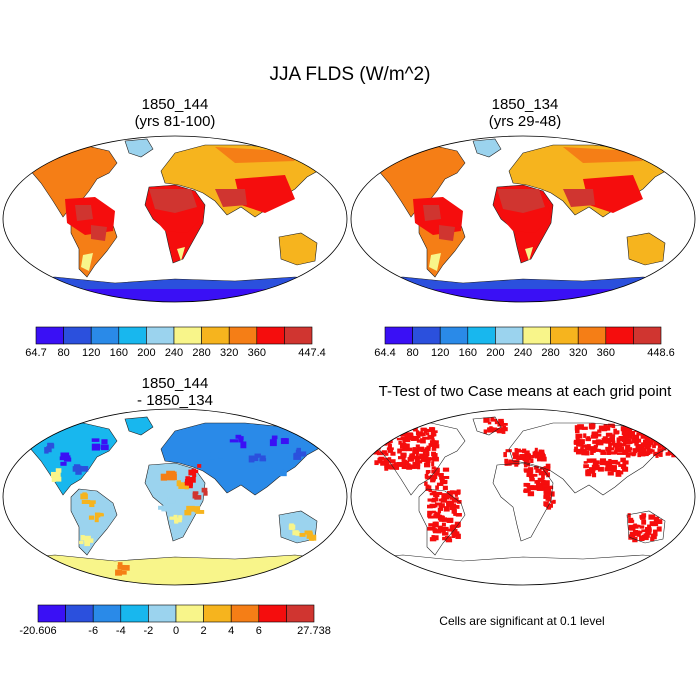  Describe the element at coordinates (525, 104) in the screenshot. I see `panel-2-title-line1: 1850_134` at that location.